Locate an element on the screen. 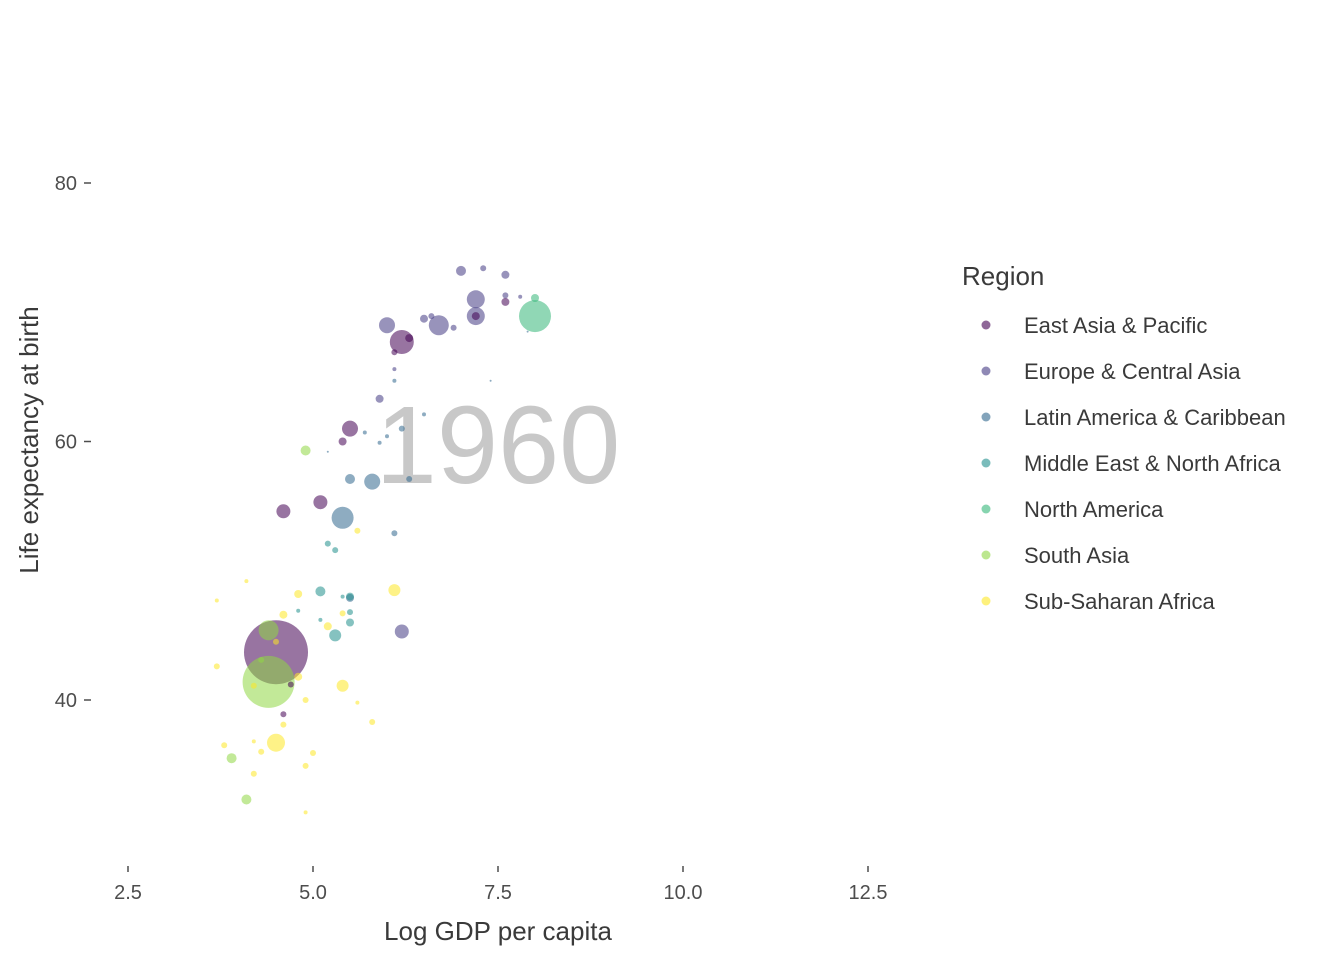 This screenshot has height=960, width=1344. y-tick-label: 40 is located at coordinates (66, 701).